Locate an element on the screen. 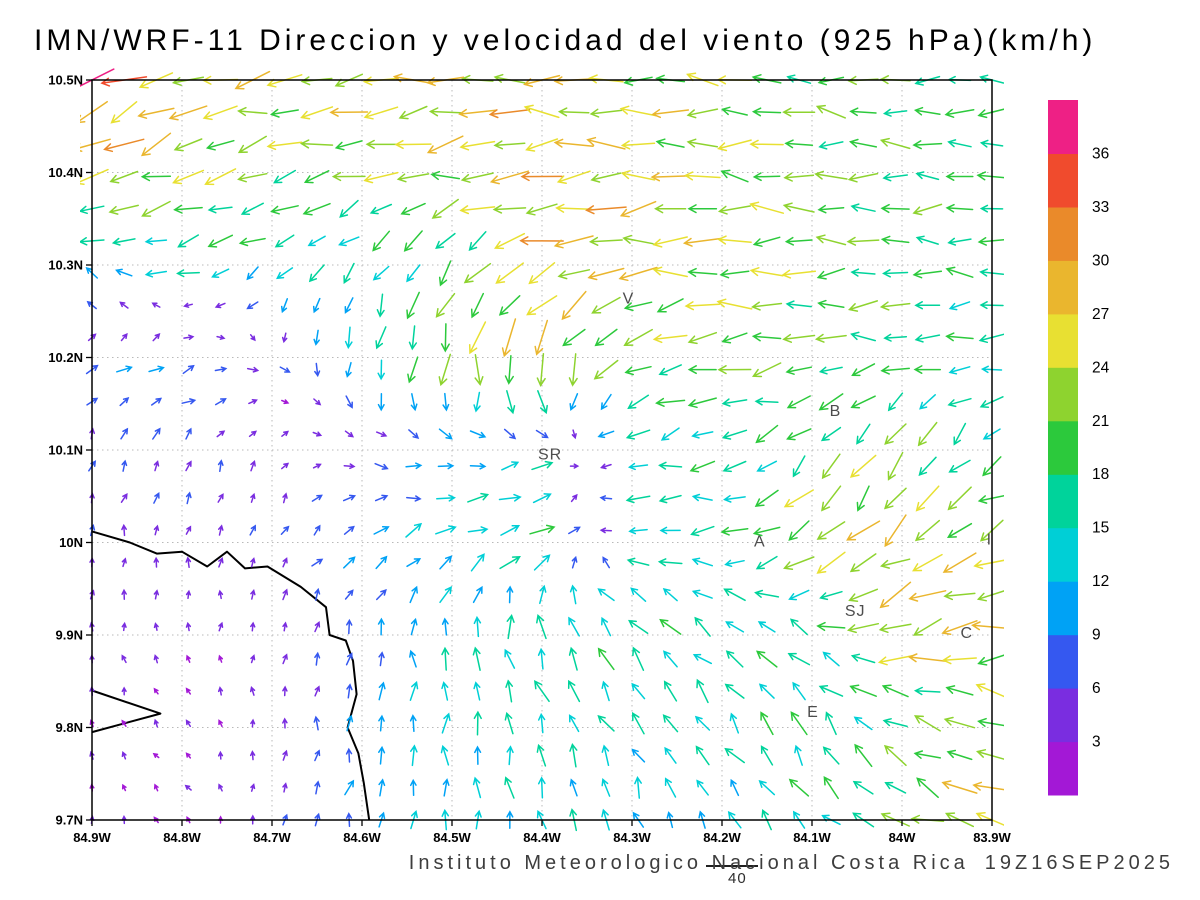  y-tick-label: 9.7N is located at coordinates (69, 820).